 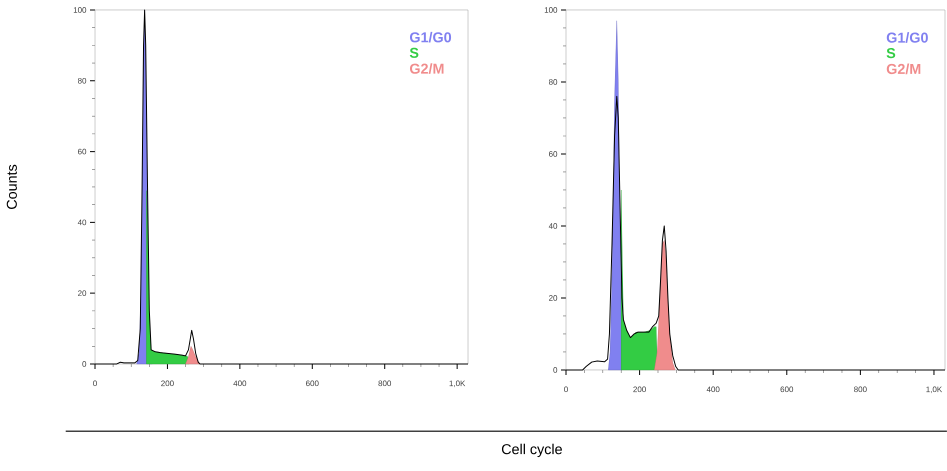 What do you see at coordinates (532, 451) in the screenshot?
I see `x-axis-title: Cell cycle` at bounding box center [532, 451].